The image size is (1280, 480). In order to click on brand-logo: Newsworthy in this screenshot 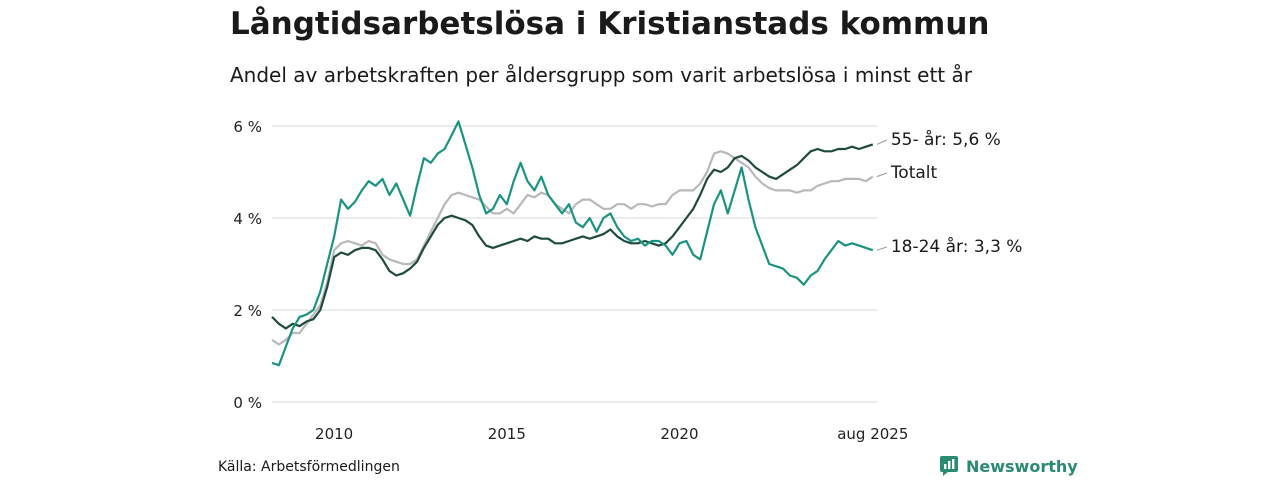, I will do `click(1009, 466)`.